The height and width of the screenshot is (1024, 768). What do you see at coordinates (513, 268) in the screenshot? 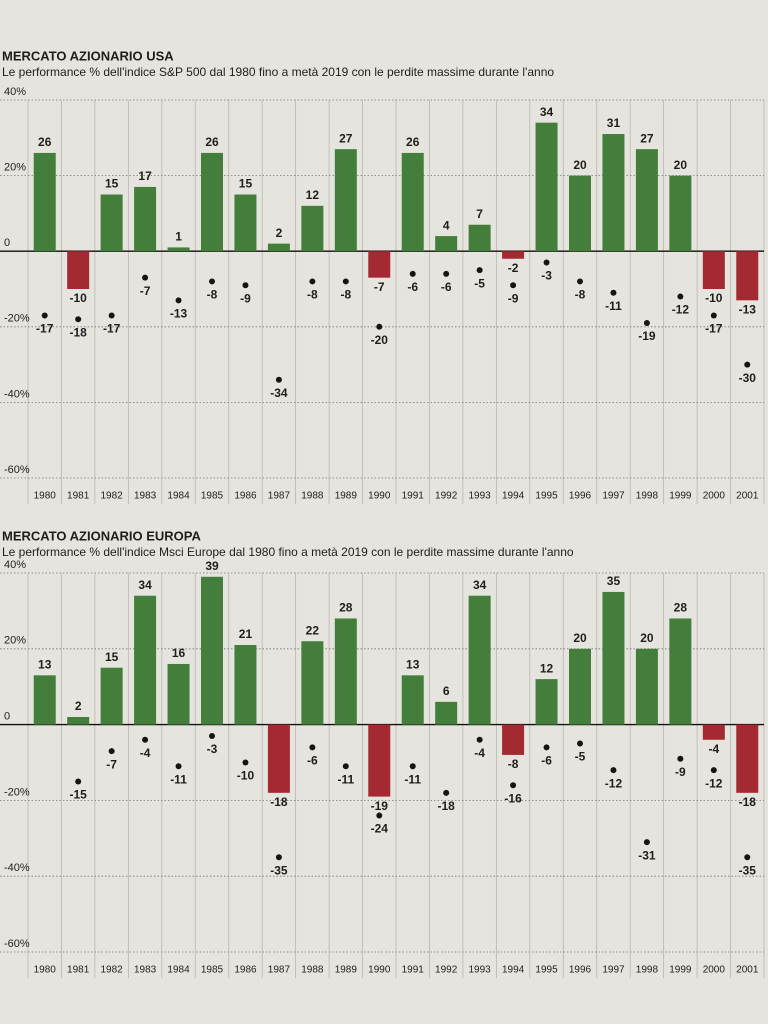
I see `bar-value-label: -2` at bounding box center [513, 268].